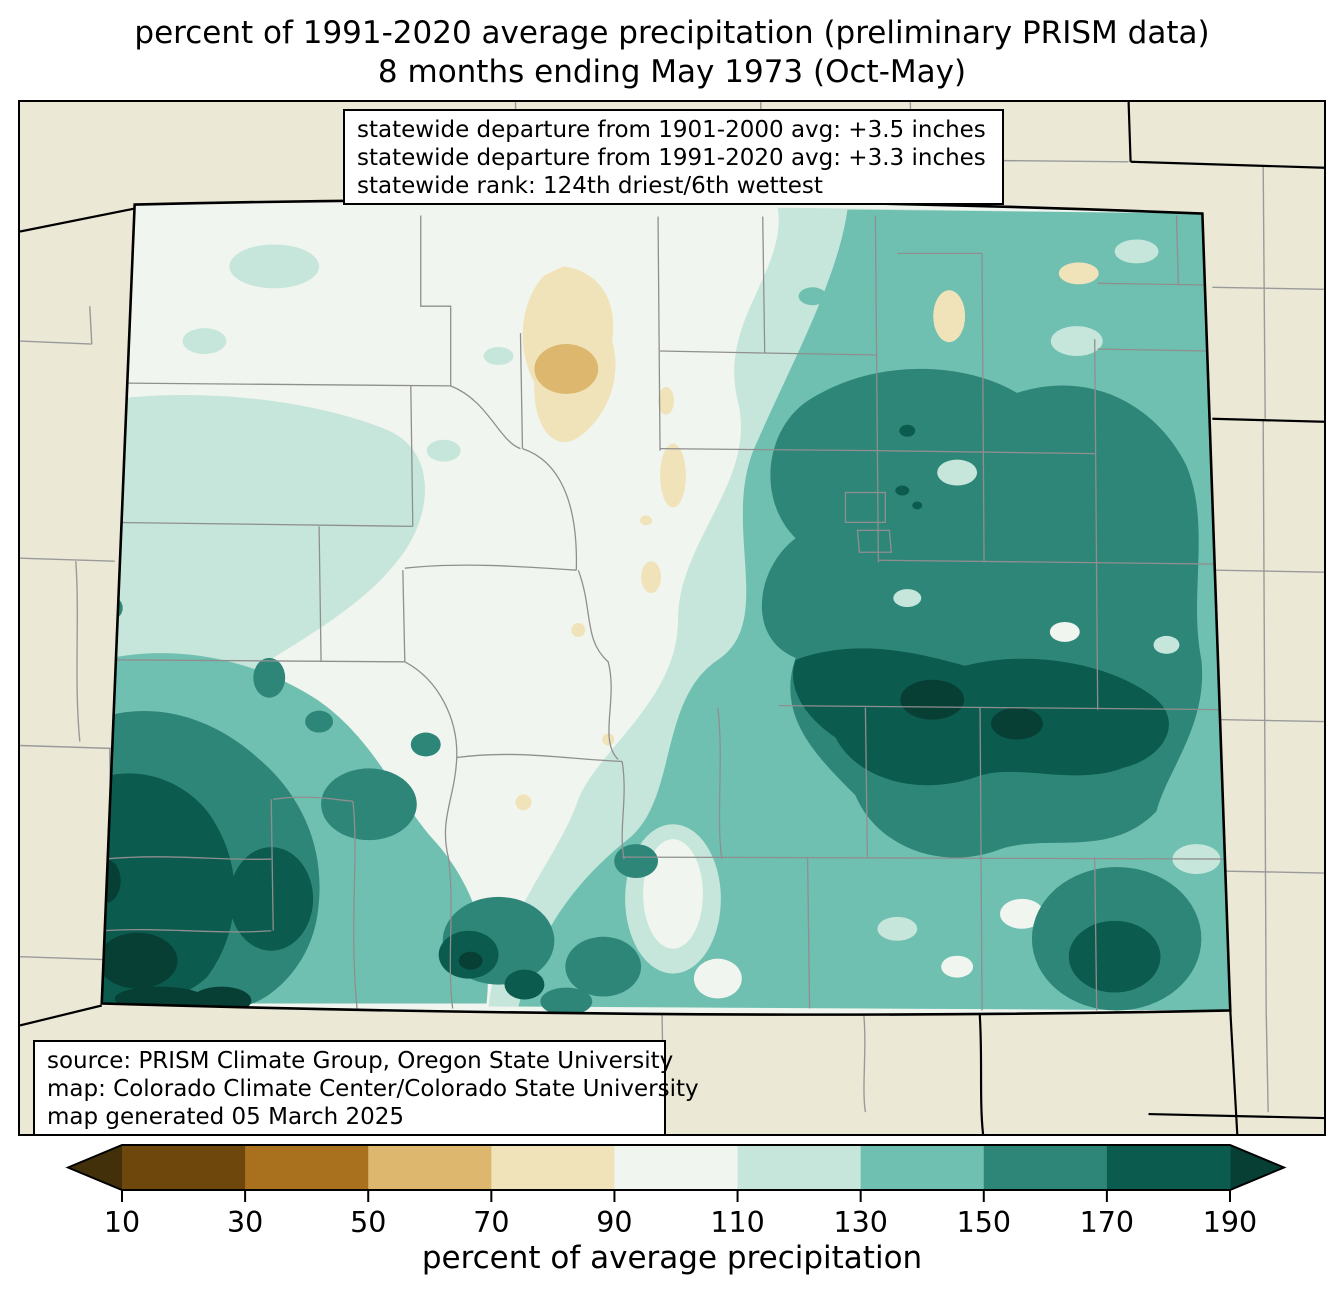  I want to click on colorbar-under-arrow, so click(95, 1167).